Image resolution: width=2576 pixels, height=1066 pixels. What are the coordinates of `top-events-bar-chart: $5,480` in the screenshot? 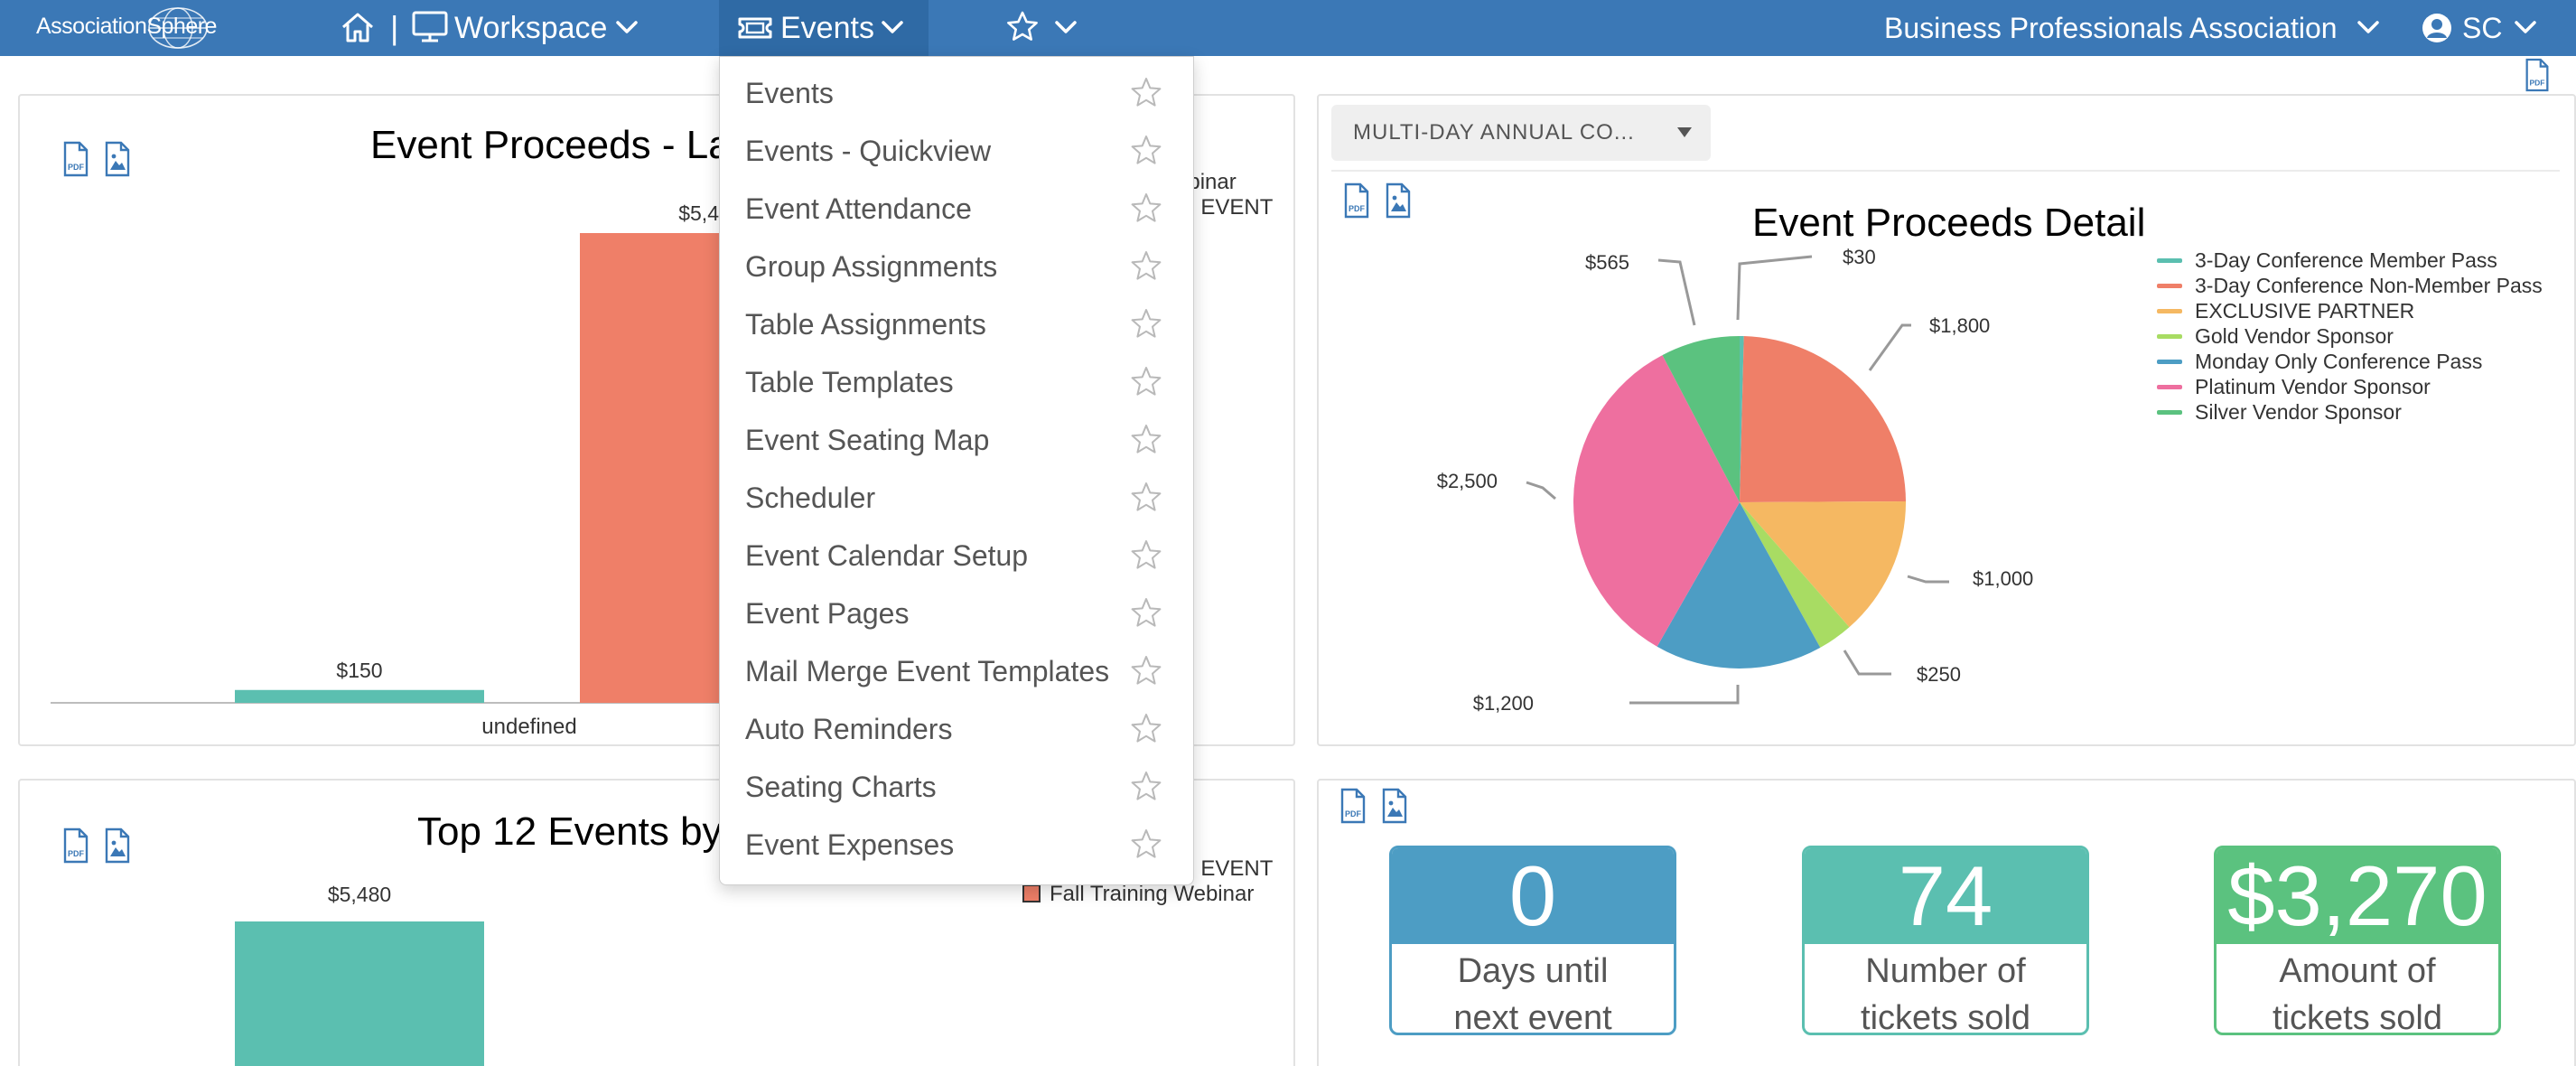 It's located at (359, 974).